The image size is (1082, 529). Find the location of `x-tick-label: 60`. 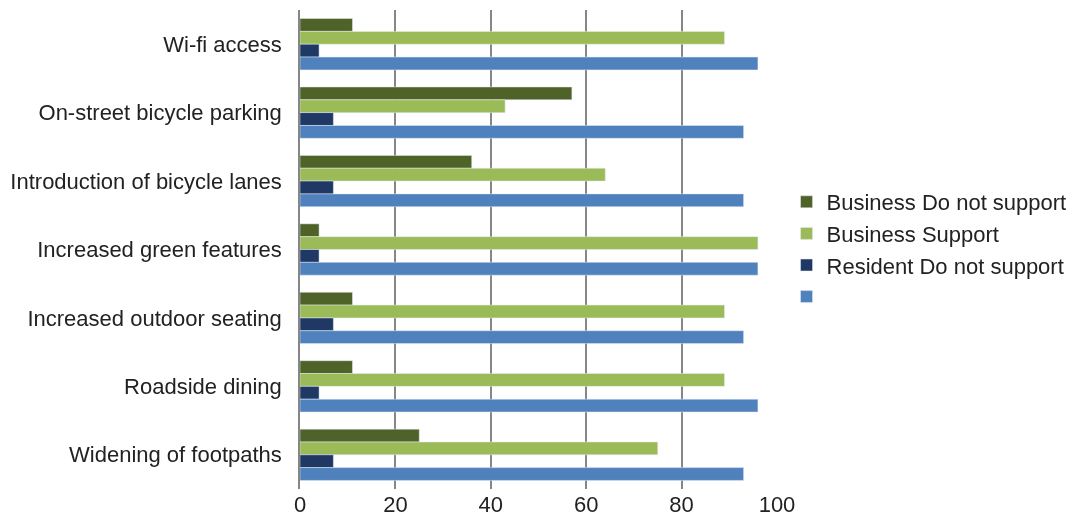

x-tick-label: 60 is located at coordinates (586, 504).